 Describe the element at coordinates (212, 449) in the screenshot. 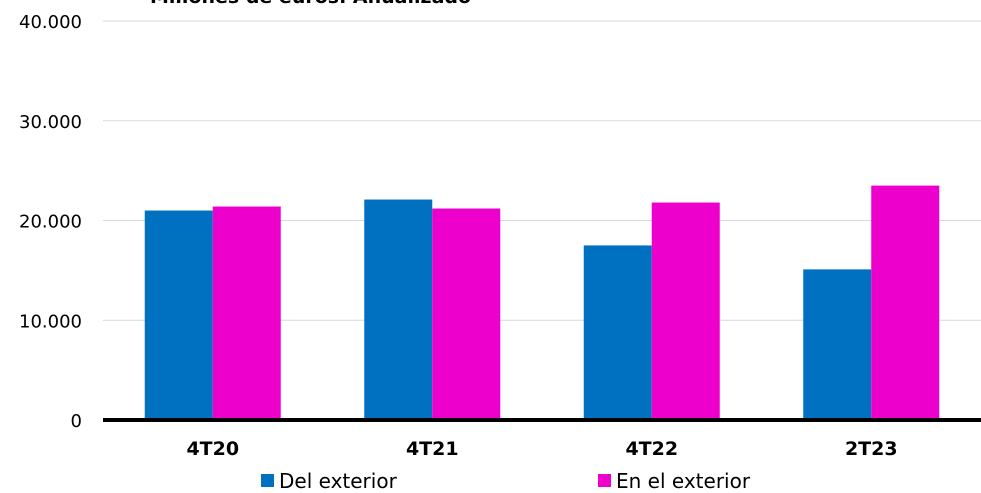

I see `x-category-label: 4T20` at that location.